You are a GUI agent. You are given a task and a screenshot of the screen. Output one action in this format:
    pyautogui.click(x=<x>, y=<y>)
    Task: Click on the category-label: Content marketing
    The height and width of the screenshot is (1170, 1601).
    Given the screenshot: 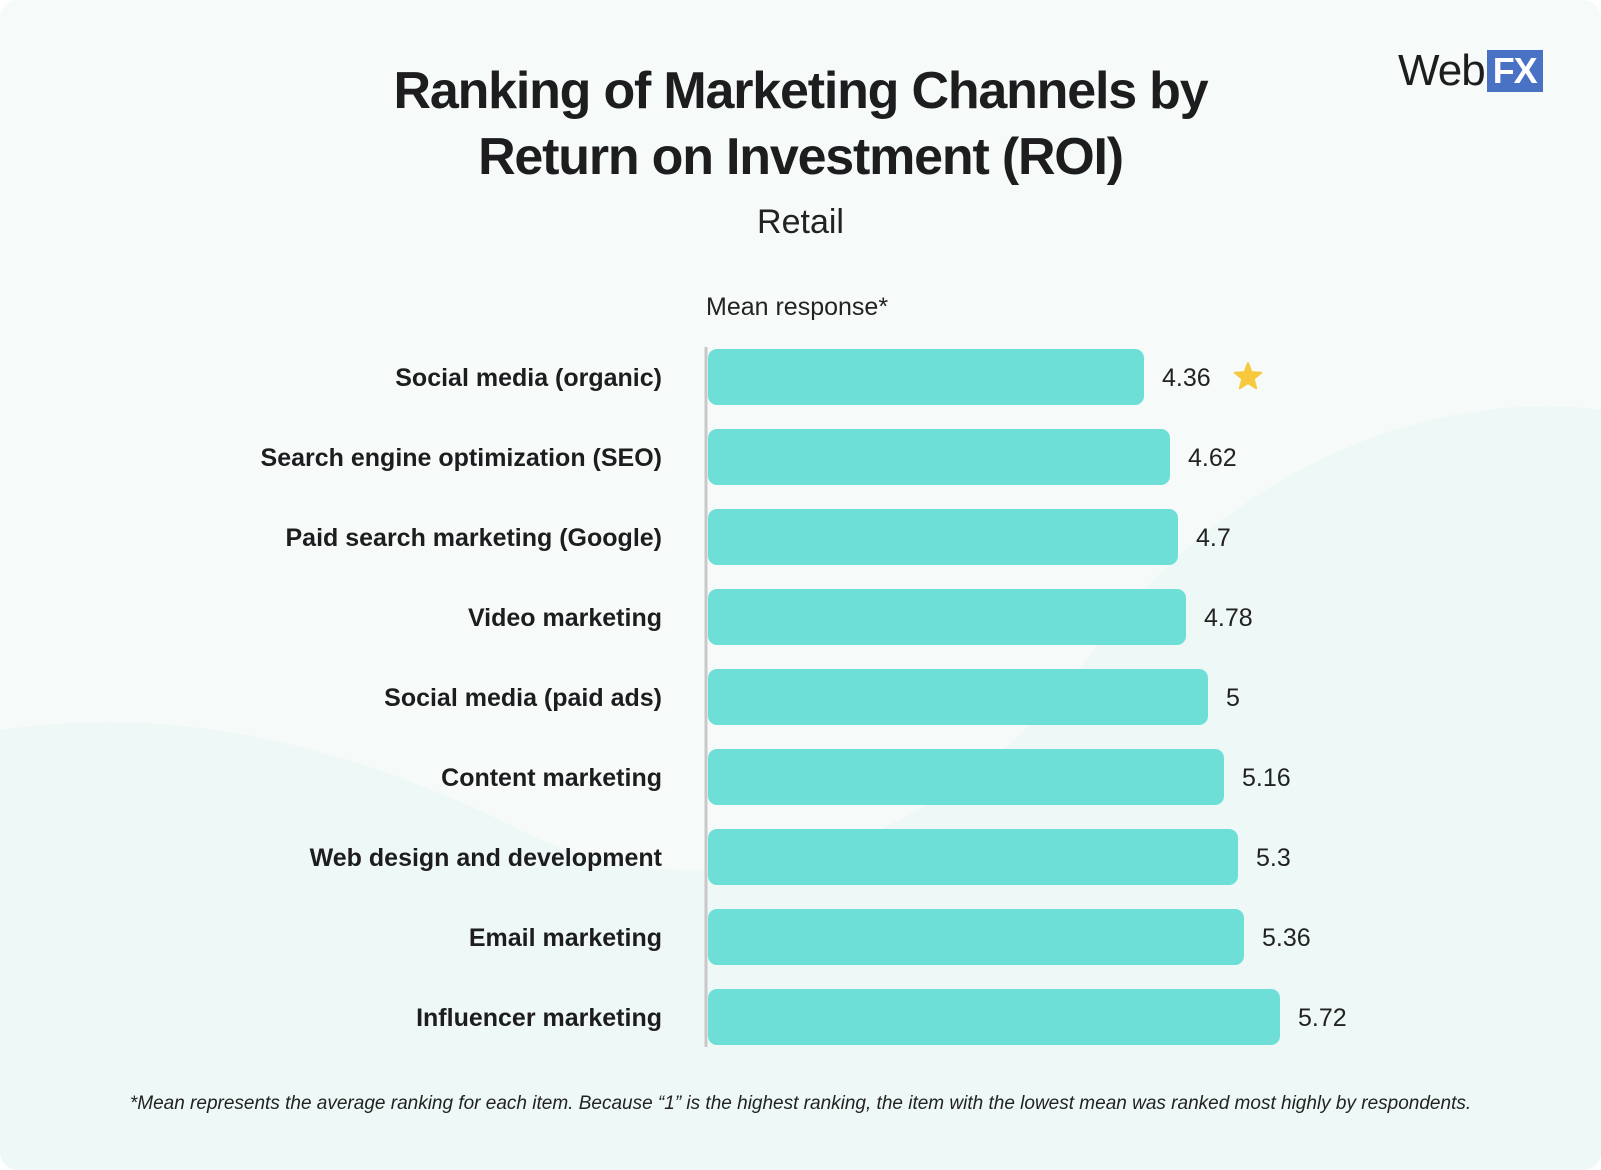 What is the action you would take?
    pyautogui.click(x=551, y=778)
    